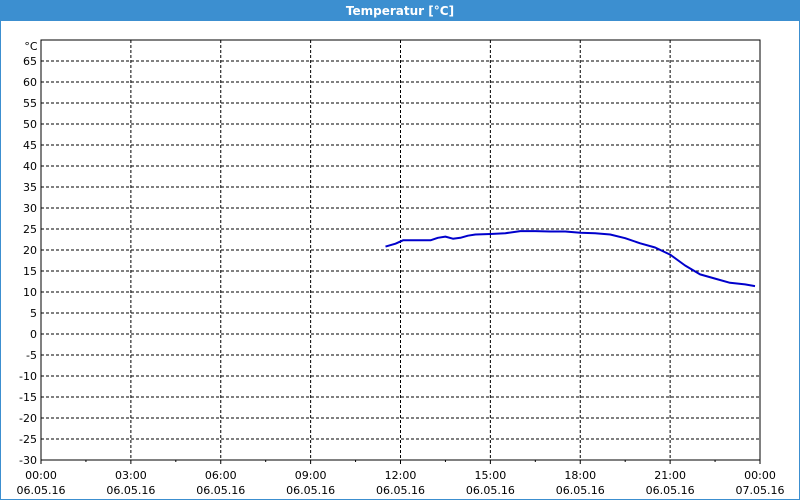 This screenshot has width=800, height=500. I want to click on x-tick-time: 12:00, so click(401, 475).